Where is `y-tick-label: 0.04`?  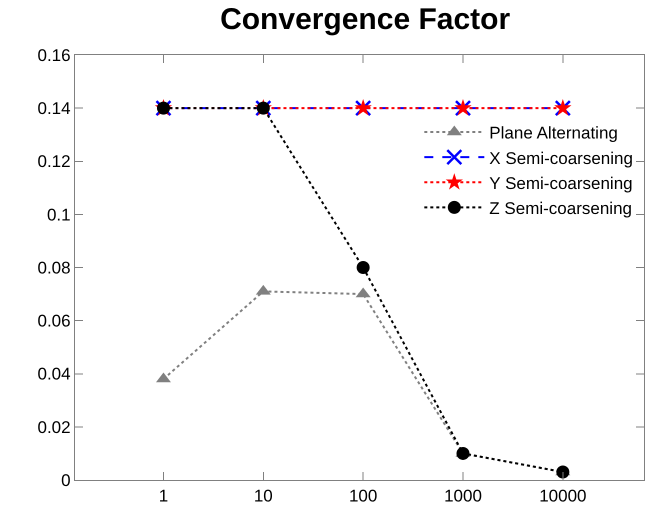
y-tick-label: 0.04 is located at coordinates (54, 374).